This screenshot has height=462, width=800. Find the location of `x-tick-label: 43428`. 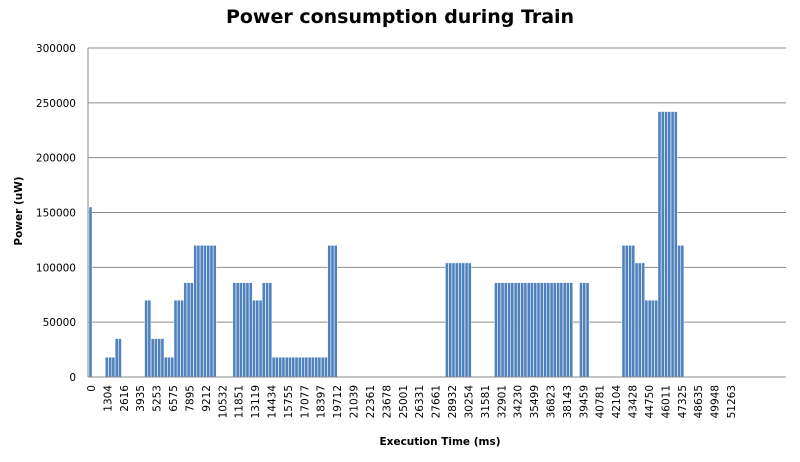

x-tick-label: 43428 is located at coordinates (634, 401).